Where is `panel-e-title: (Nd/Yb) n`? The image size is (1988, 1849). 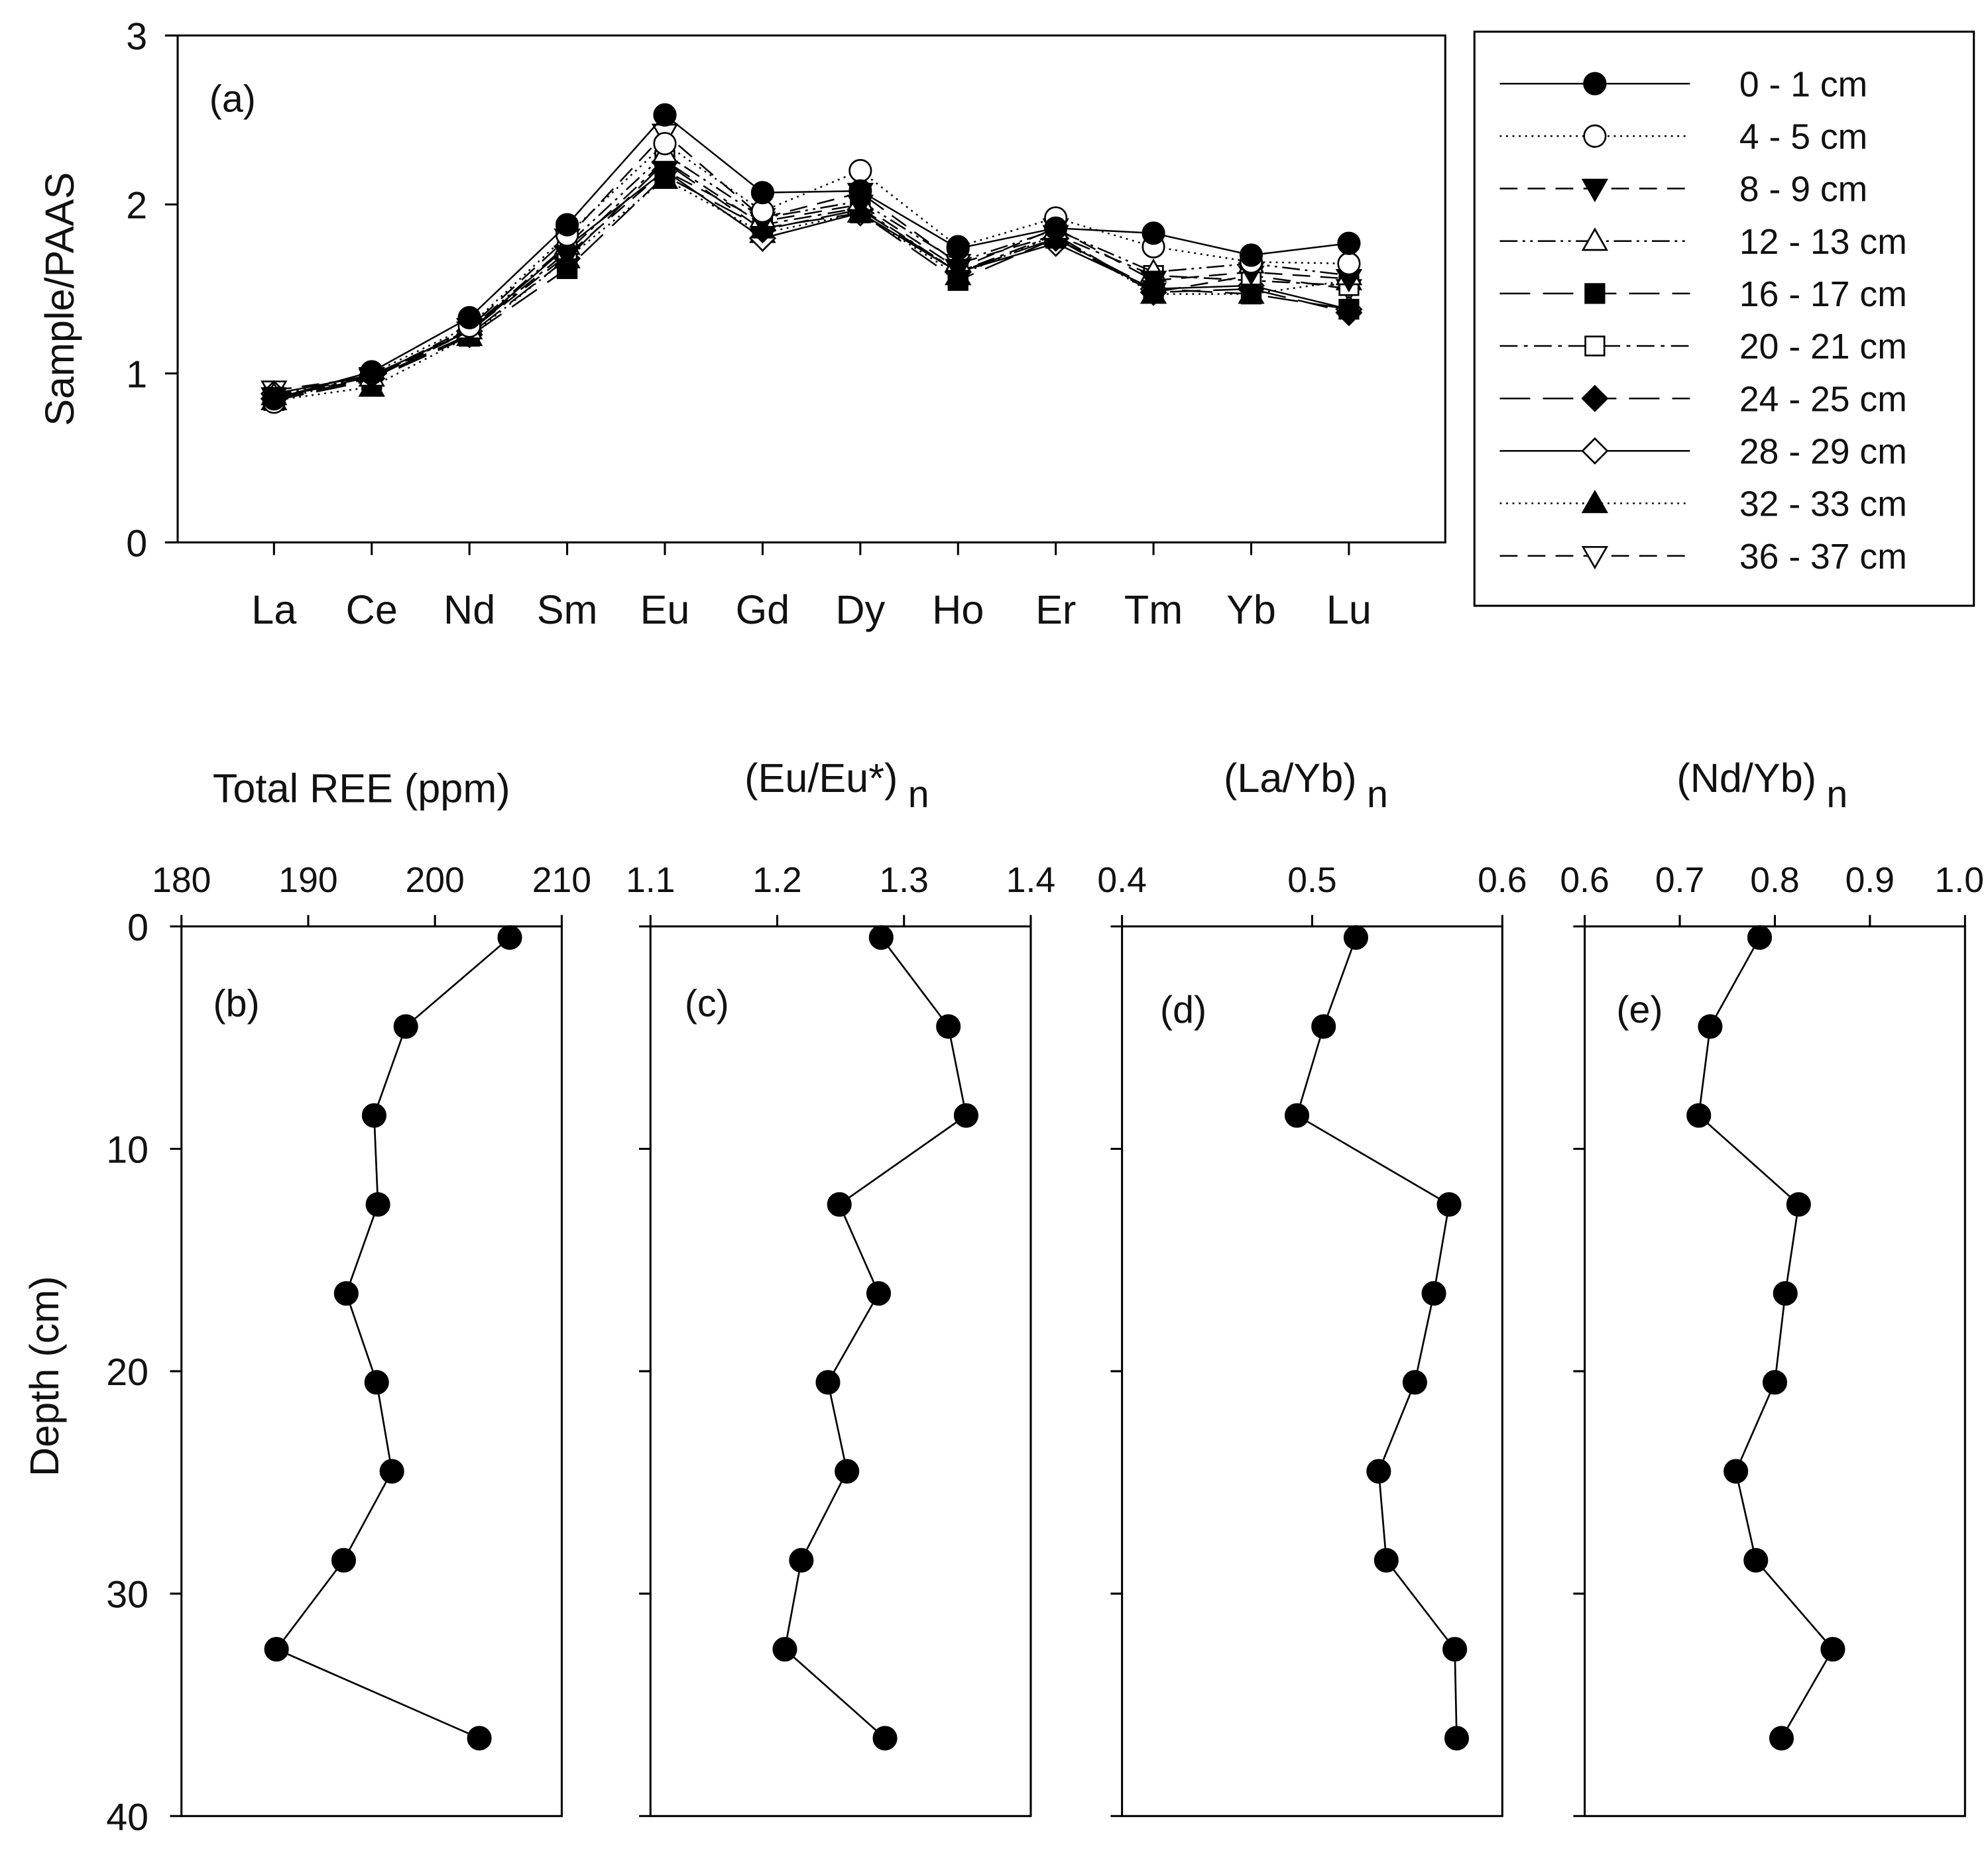 panel-e-title: (Nd/Yb) n is located at coordinates (1761, 786).